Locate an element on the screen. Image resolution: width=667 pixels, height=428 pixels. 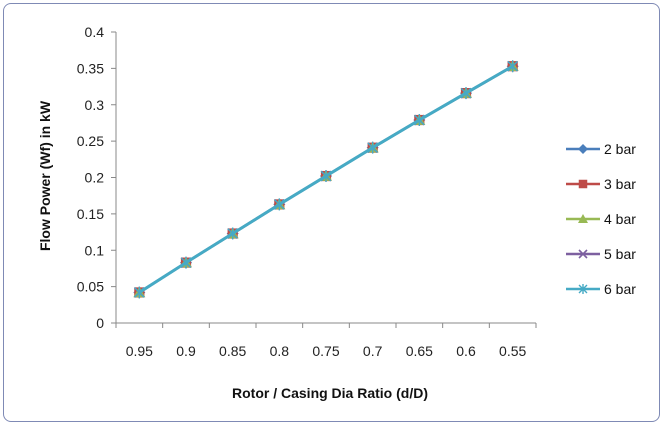
y-tick-label: 0.15 is located at coordinates (90, 214).